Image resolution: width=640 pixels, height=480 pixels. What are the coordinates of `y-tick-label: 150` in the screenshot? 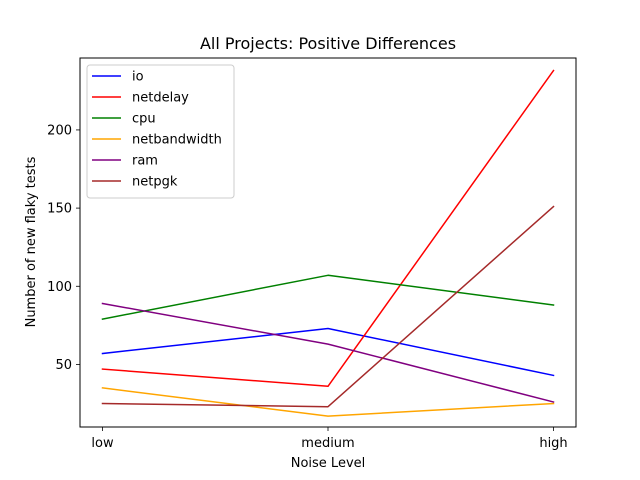 It's located at (59, 209).